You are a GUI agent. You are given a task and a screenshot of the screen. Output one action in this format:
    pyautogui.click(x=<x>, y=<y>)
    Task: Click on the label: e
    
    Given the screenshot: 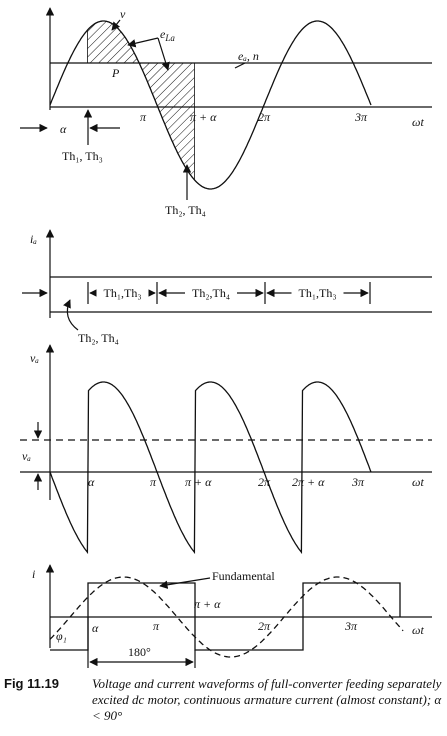 What is the action you would take?
    pyautogui.click(x=163, y=34)
    